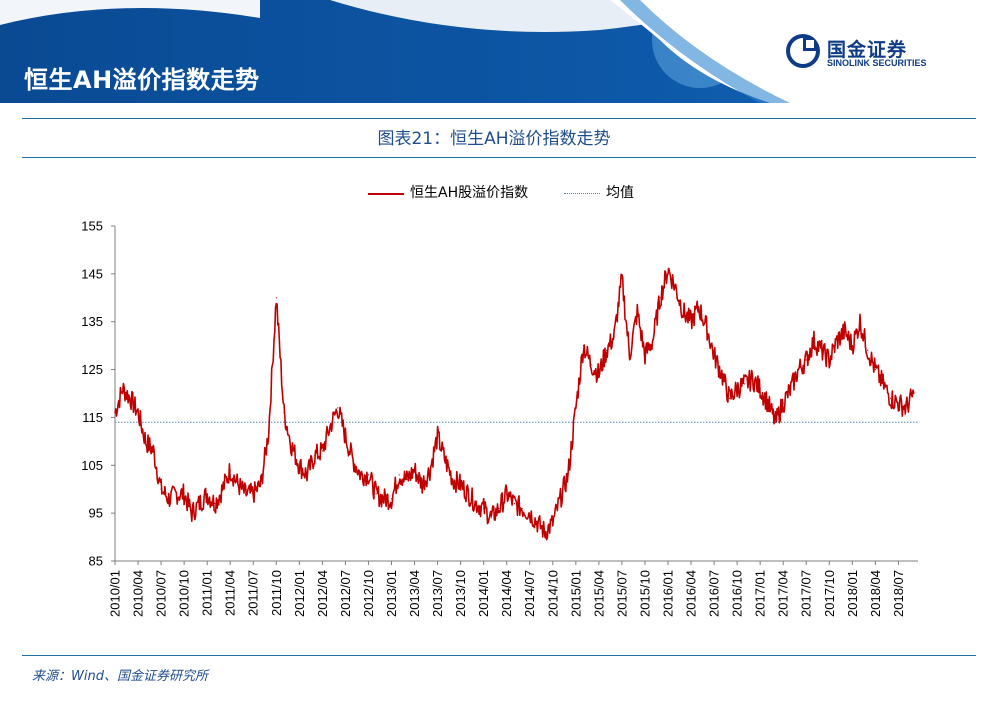  Describe the element at coordinates (852, 593) in the screenshot. I see `x-tick-label: 2018/01` at that location.